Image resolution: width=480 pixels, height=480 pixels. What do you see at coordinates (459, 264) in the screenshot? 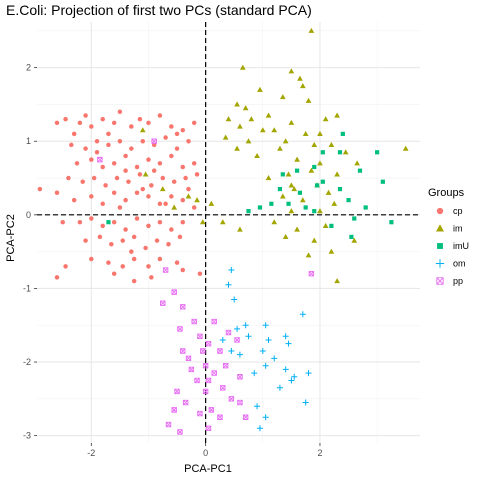
I see `legend-label-om: om` at bounding box center [459, 264].